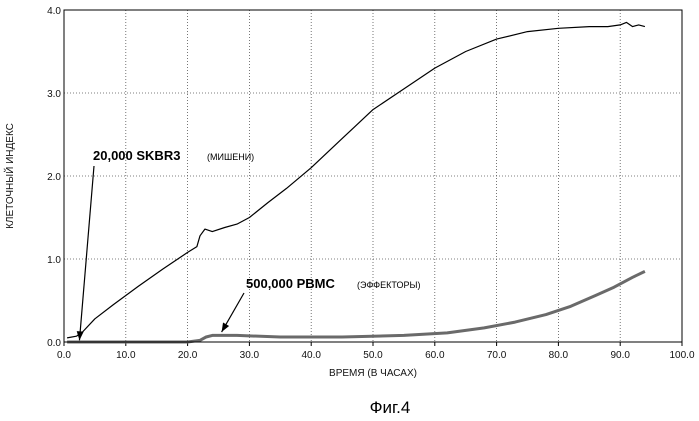 This screenshot has width=699, height=421. I want to click on annotation-pbmc-title: 500,000 PBMC, so click(290, 283).